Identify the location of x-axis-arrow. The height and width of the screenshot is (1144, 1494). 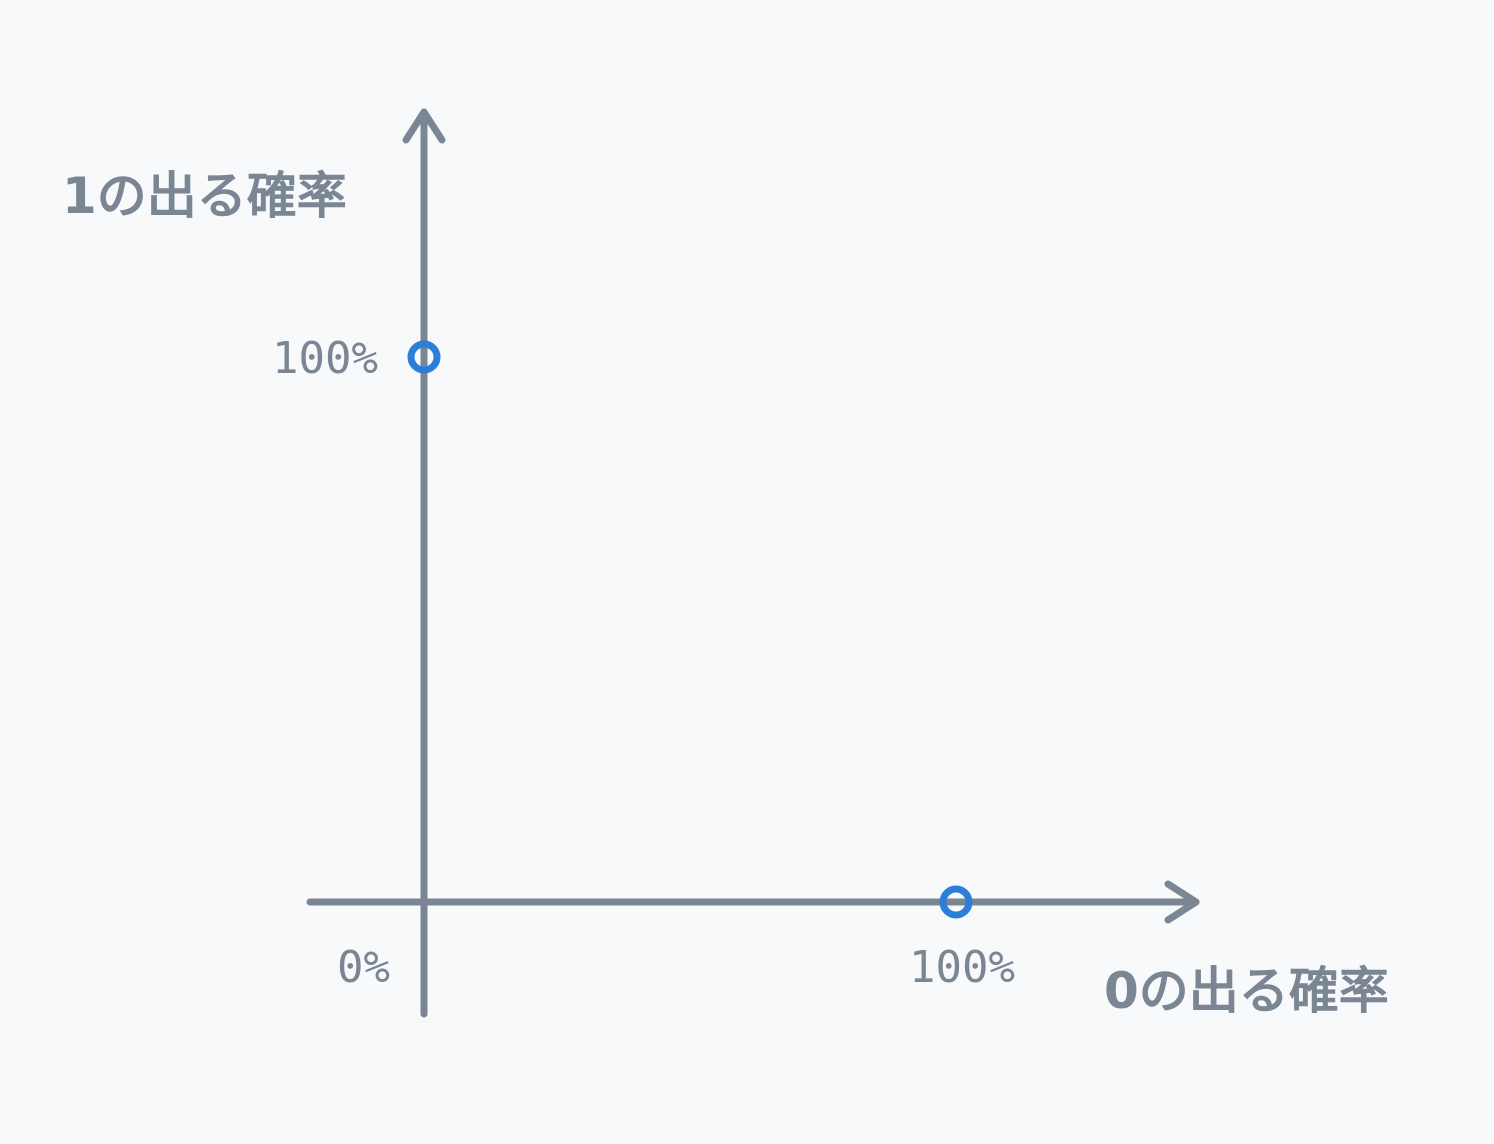
(1182, 902).